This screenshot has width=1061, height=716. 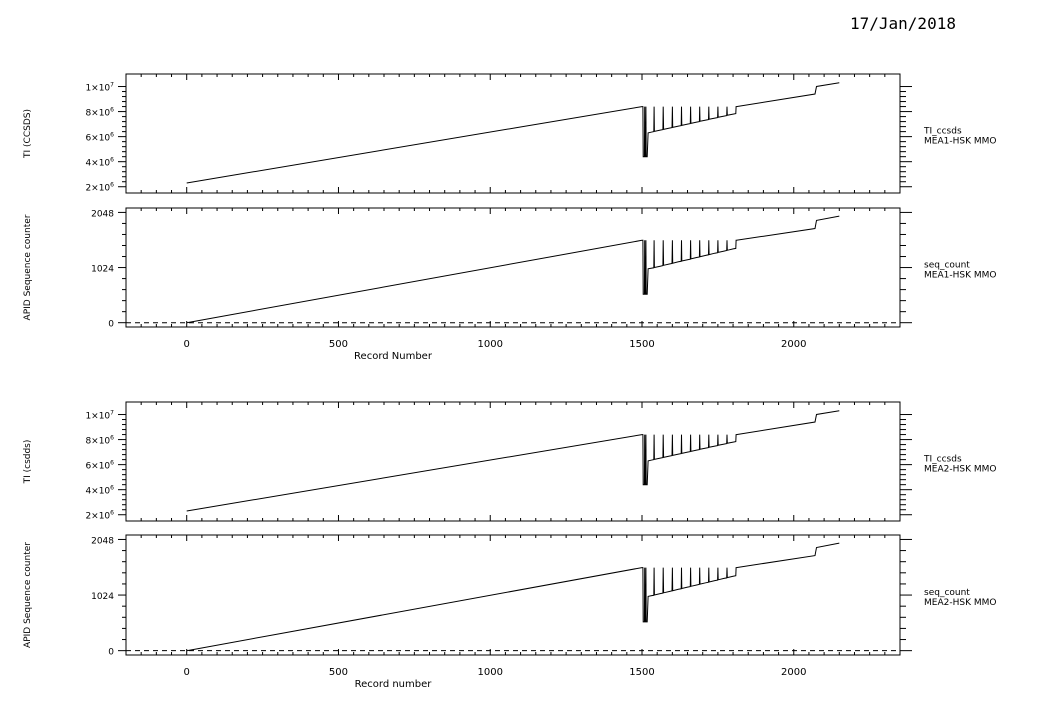 I want to click on x-axis-label: Record number, so click(x=394, y=684).